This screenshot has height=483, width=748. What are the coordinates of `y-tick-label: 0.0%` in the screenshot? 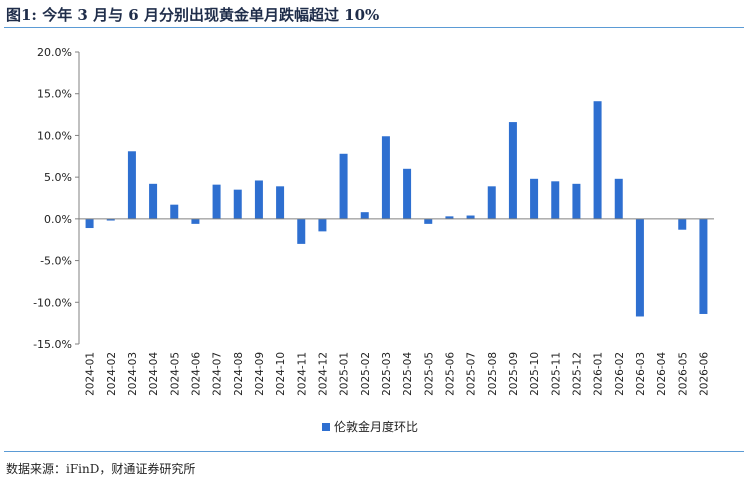 It's located at (58, 219).